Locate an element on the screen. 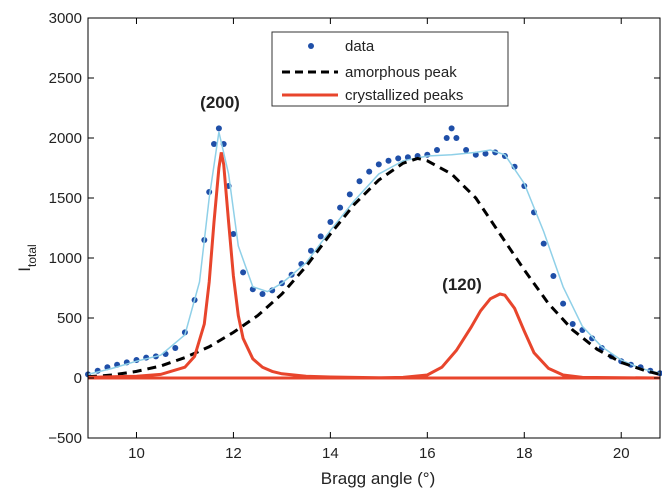 The image size is (662, 488). y-tick-label: −500 is located at coordinates (65, 438).